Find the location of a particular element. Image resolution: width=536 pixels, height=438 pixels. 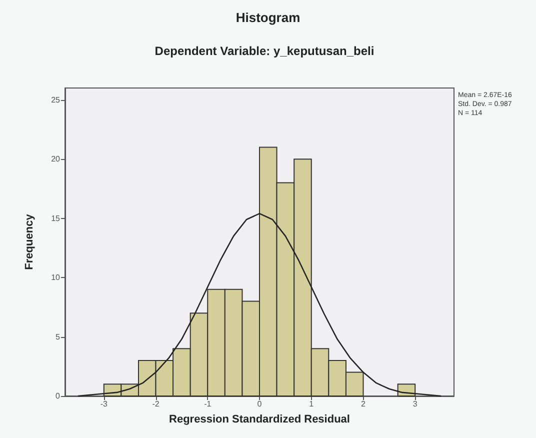

y-tick-label: 0 is located at coordinates (58, 396).